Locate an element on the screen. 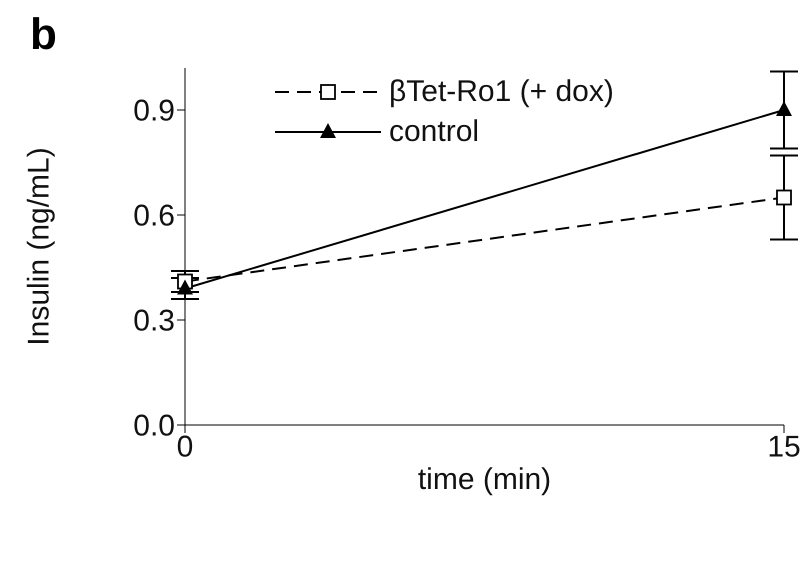 This screenshot has height=585, width=811. x-axis-title: time (min) is located at coordinates (485, 479).